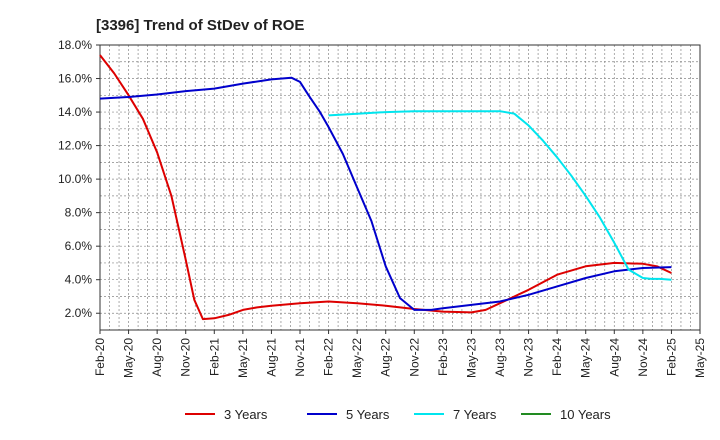 This screenshot has width=720, height=440. Describe the element at coordinates (75, 79) in the screenshot. I see `y-tick-label: 16.0%` at that location.